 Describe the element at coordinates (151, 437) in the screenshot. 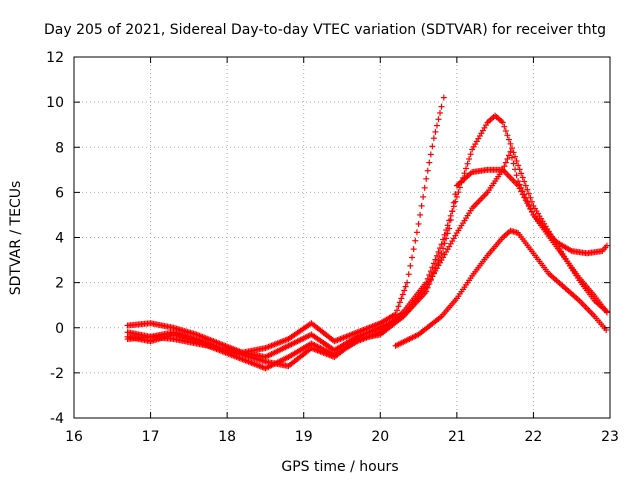

I see `x-tick-label: 17` at that location.